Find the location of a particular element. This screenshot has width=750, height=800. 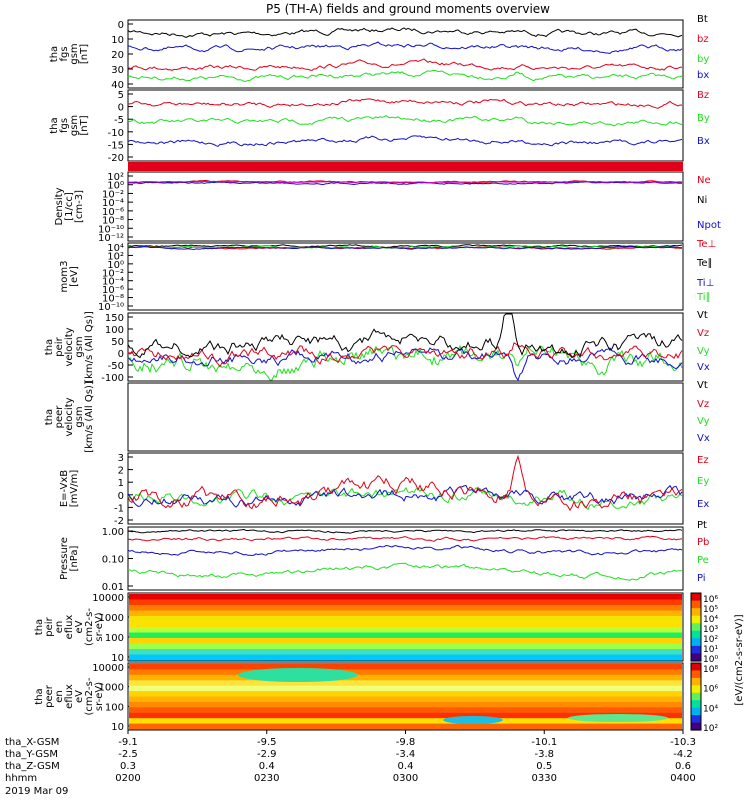

y-tick-label: 30 is located at coordinates (117, 70).